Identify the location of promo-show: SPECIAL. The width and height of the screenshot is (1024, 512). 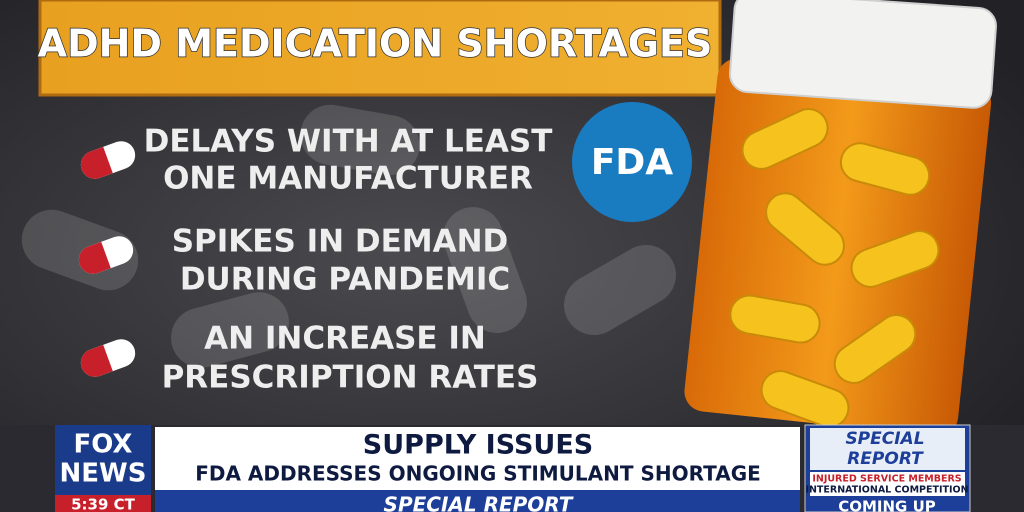
(884, 439).